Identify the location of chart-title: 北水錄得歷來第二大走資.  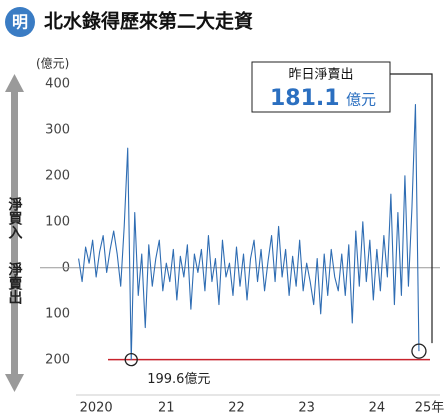
(148, 21).